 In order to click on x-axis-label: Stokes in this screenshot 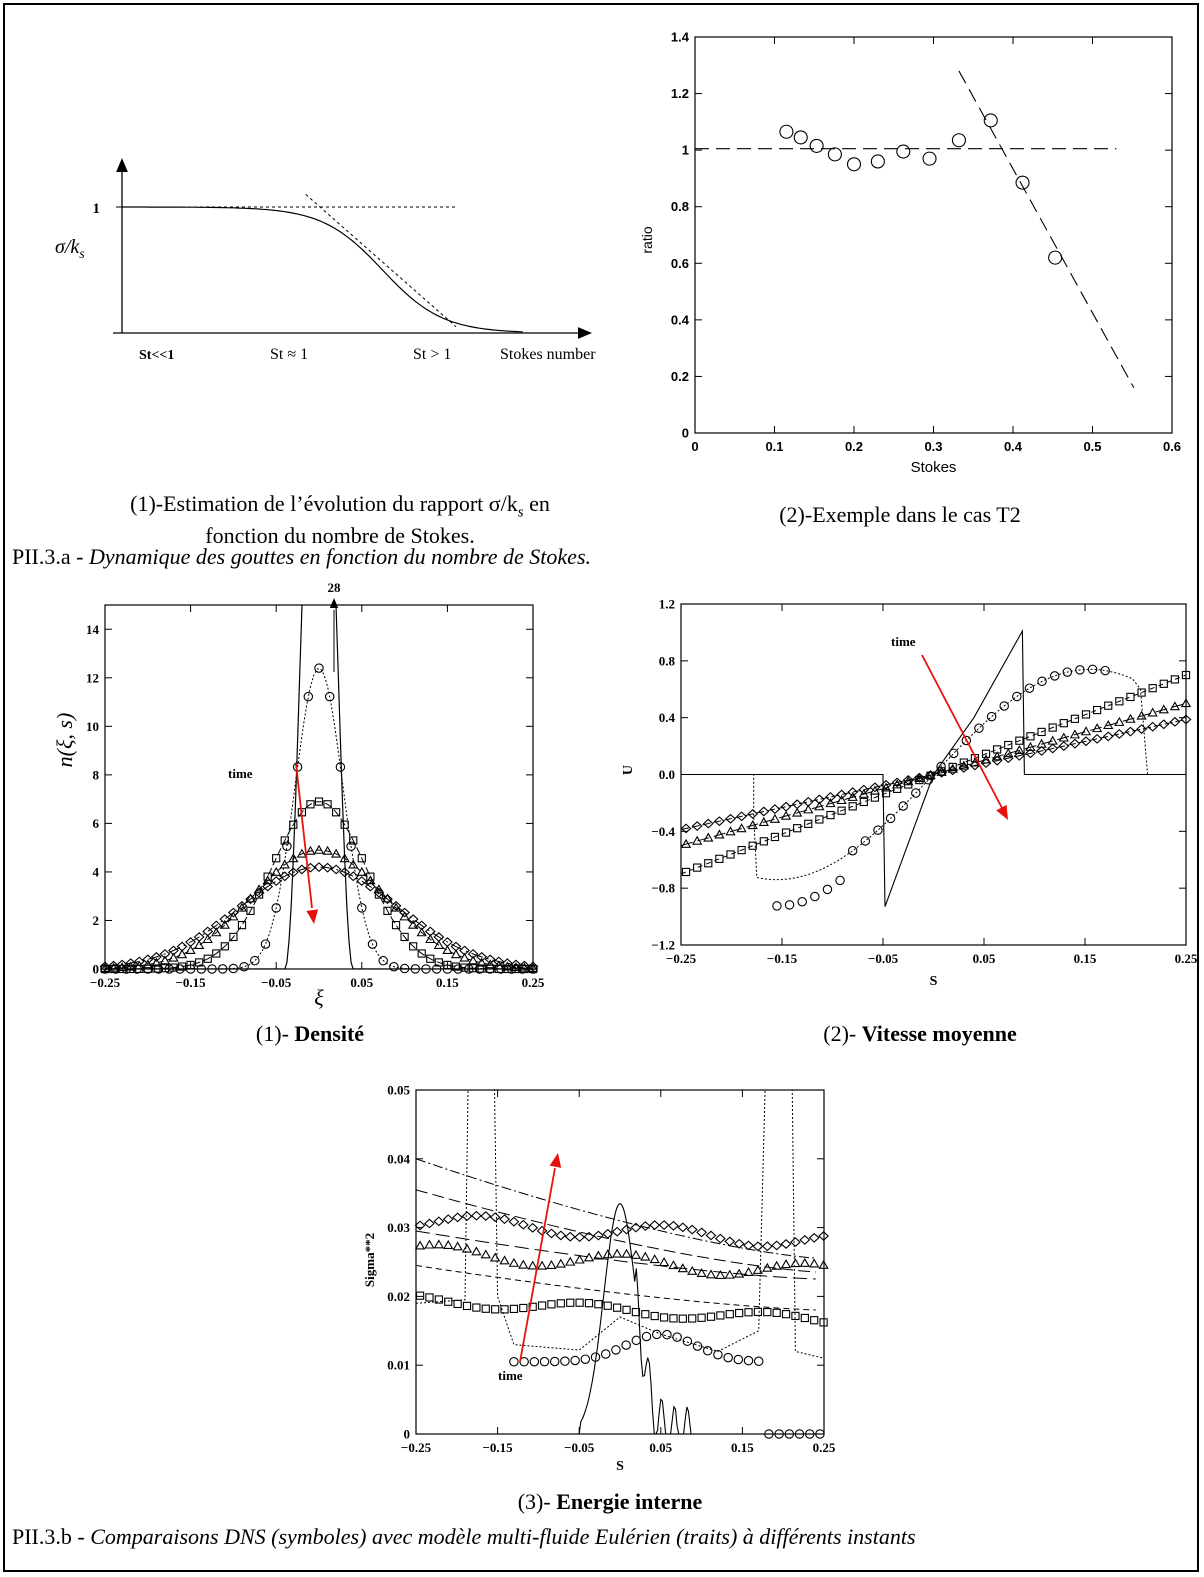, I will do `click(934, 467)`.